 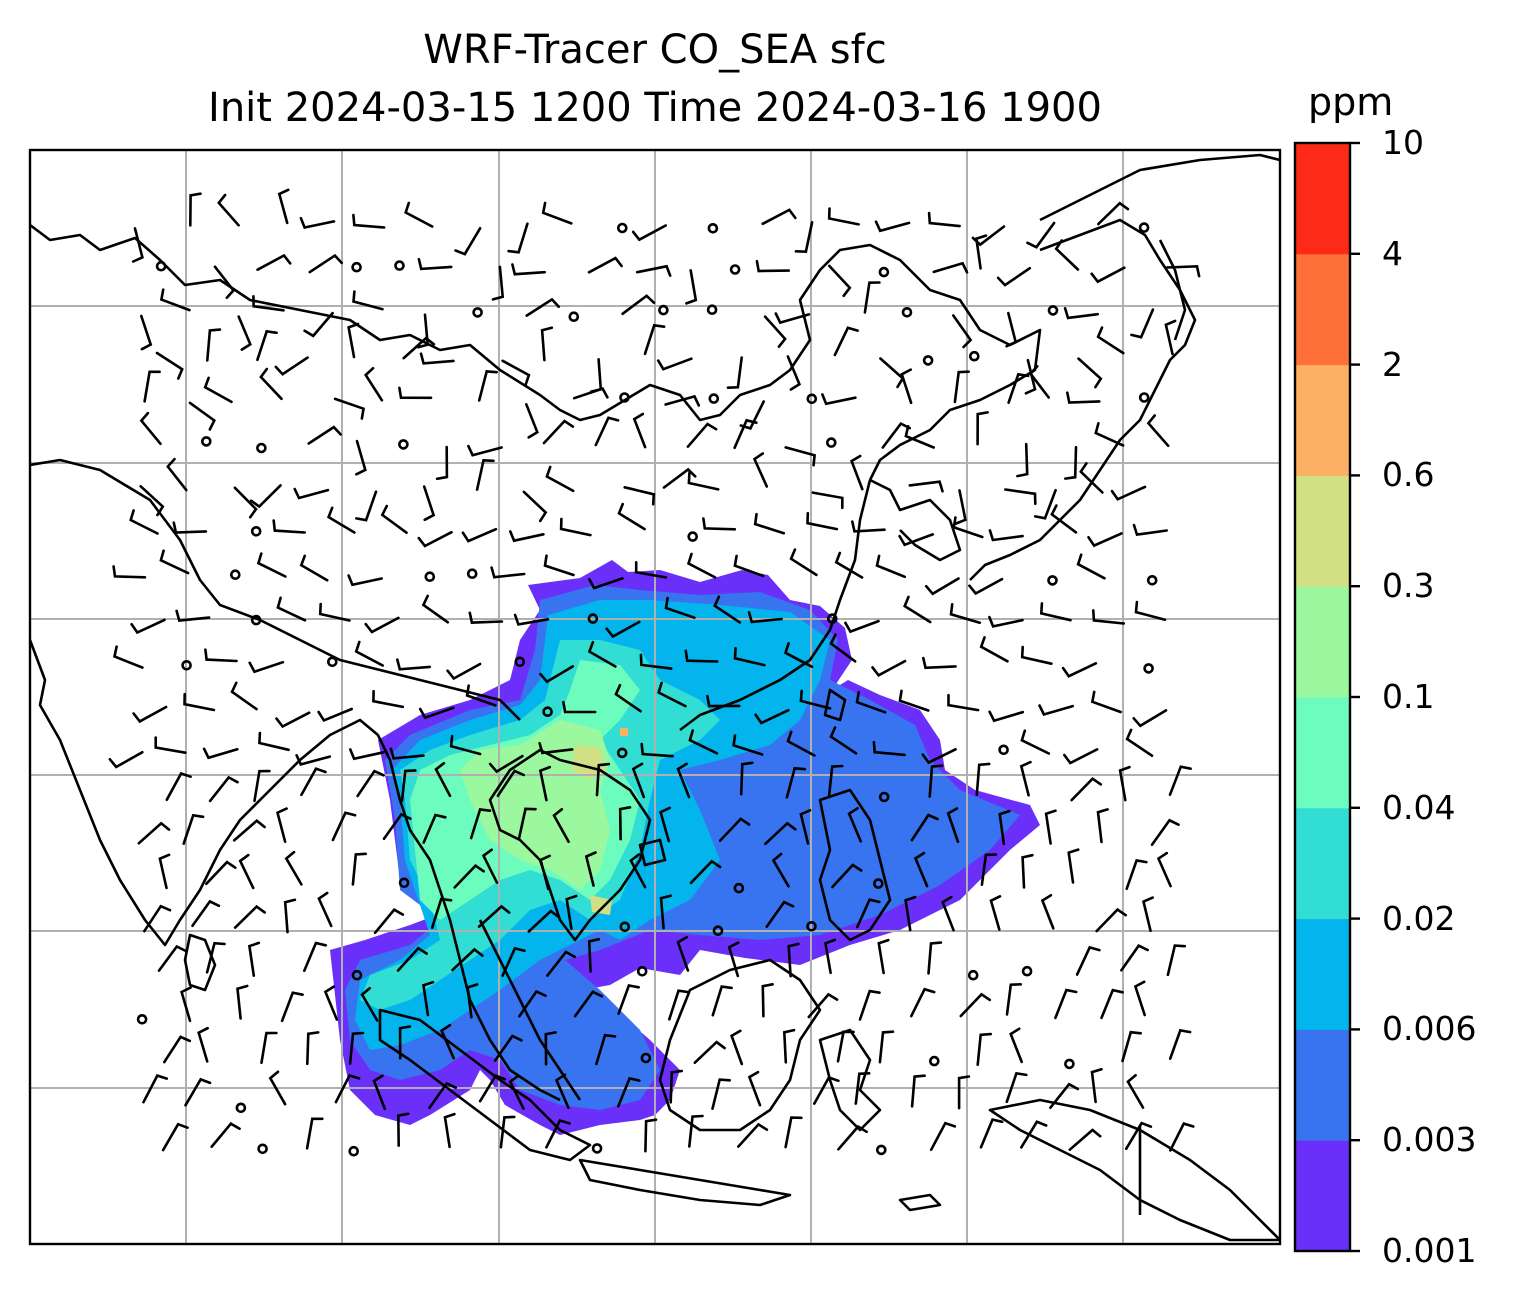 I want to click on japan-coast, so click(x=1083, y=399).